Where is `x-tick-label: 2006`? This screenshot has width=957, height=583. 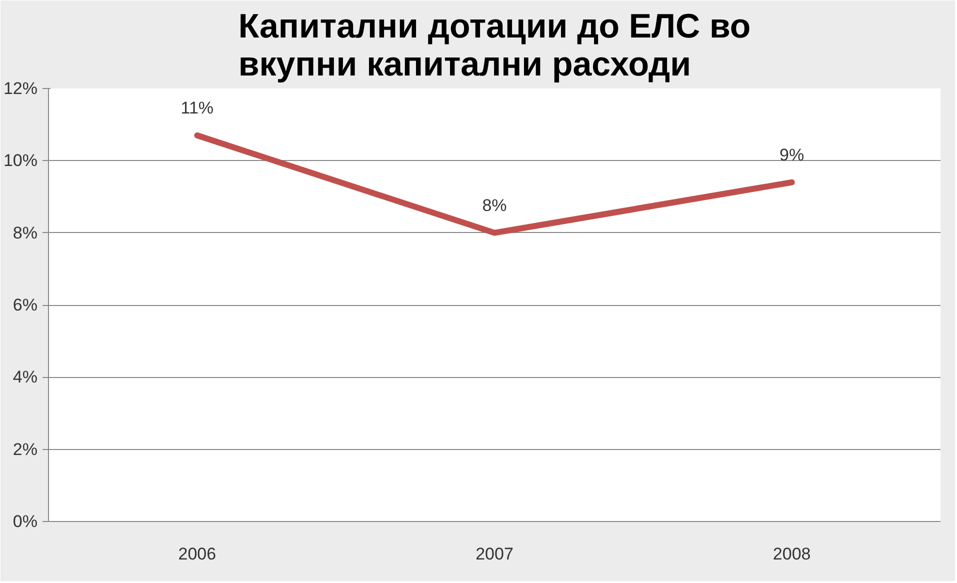 x-tick-label: 2006 is located at coordinates (197, 554).